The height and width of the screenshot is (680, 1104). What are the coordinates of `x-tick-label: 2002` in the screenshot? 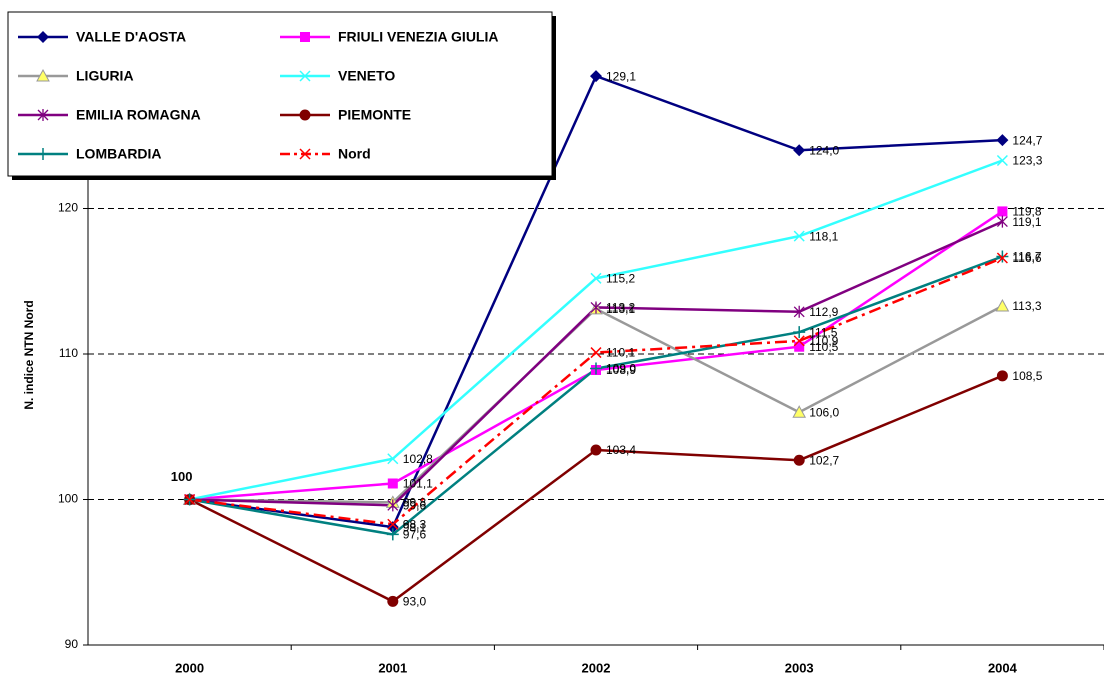 It's located at (596, 667).